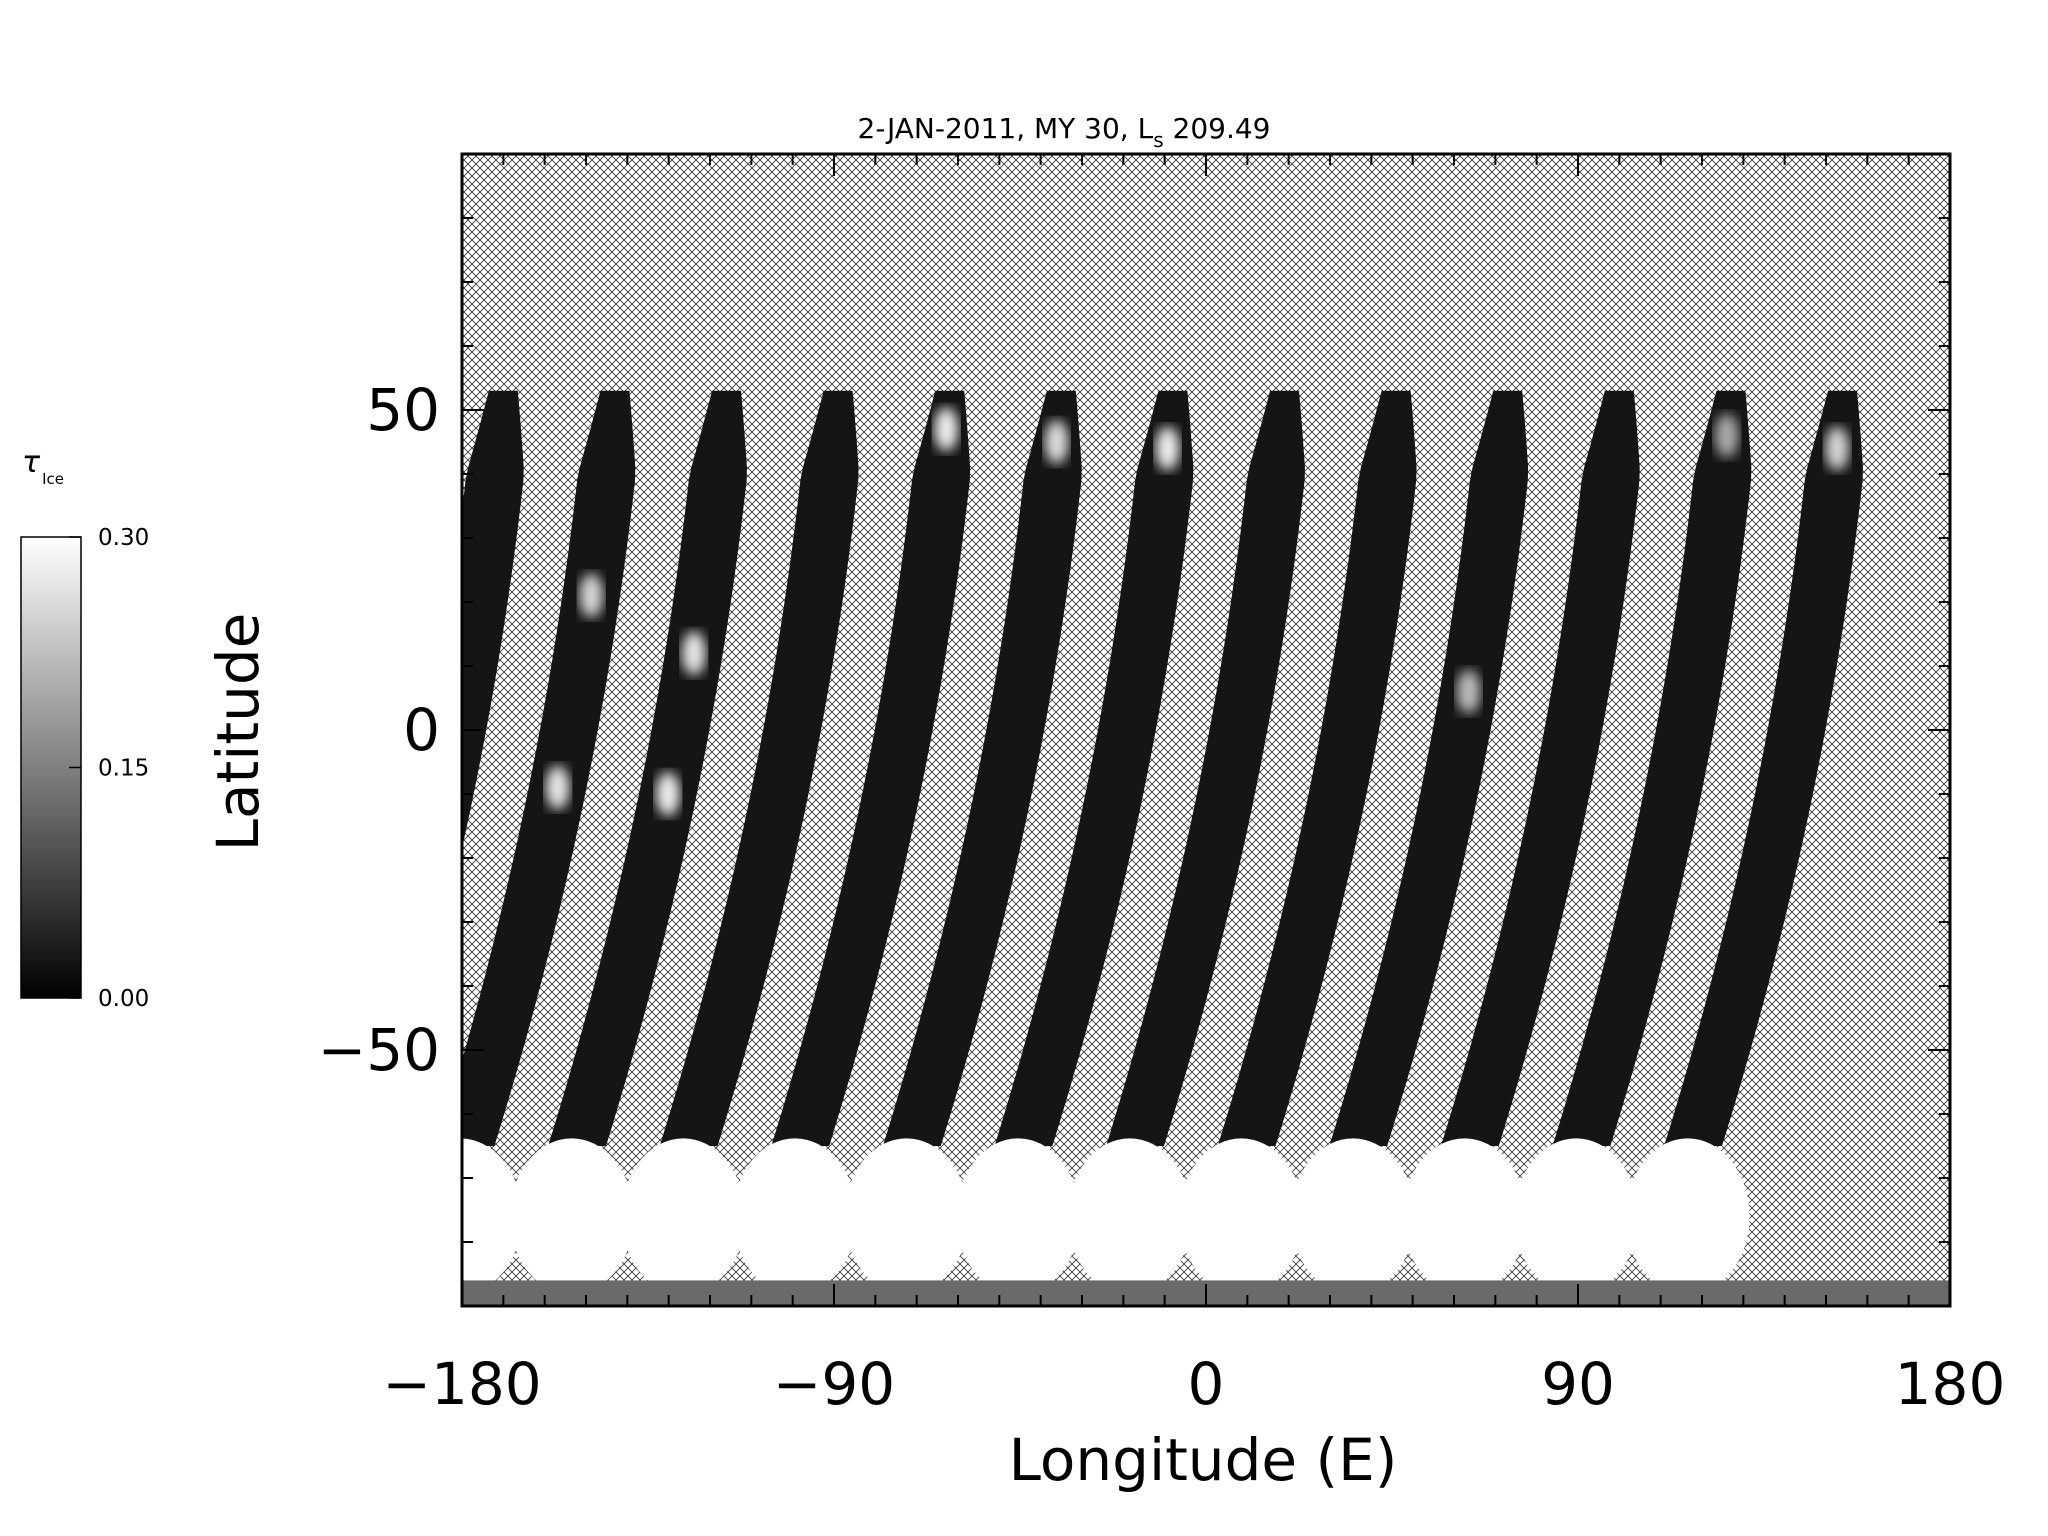 The height and width of the screenshot is (1536, 2048). I want to click on colorbar-ticks: 0.00 0.15 0.30, so click(109, 768).